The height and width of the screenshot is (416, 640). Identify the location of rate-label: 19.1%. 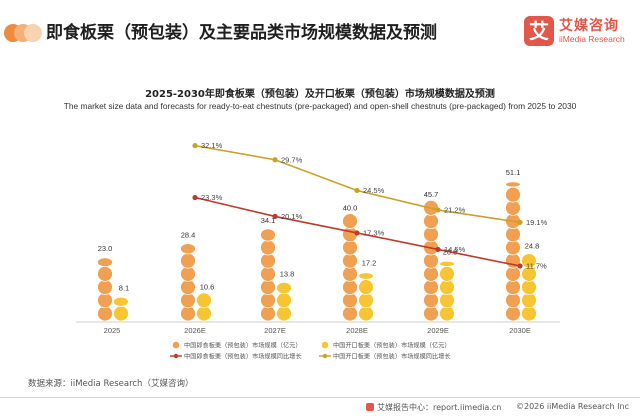
(537, 222).